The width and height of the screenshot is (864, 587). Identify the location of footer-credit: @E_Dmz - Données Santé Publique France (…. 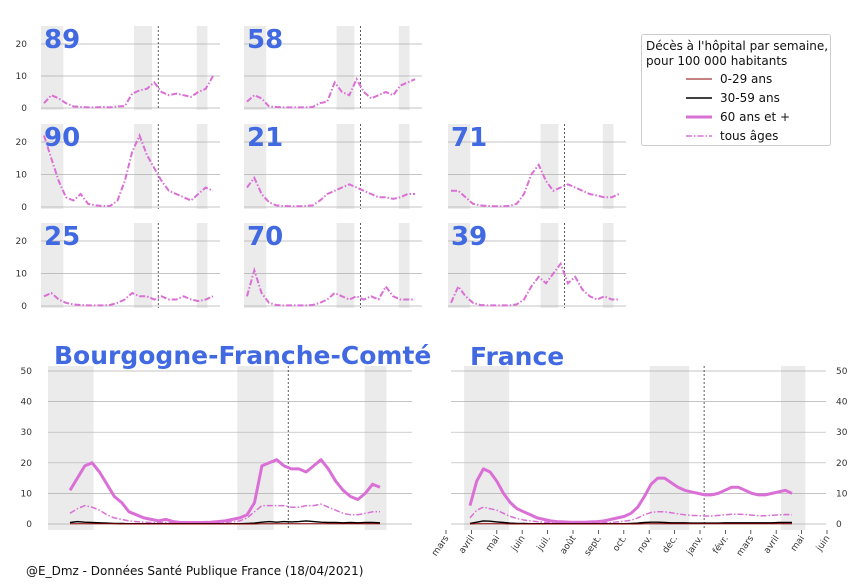
(194, 571).